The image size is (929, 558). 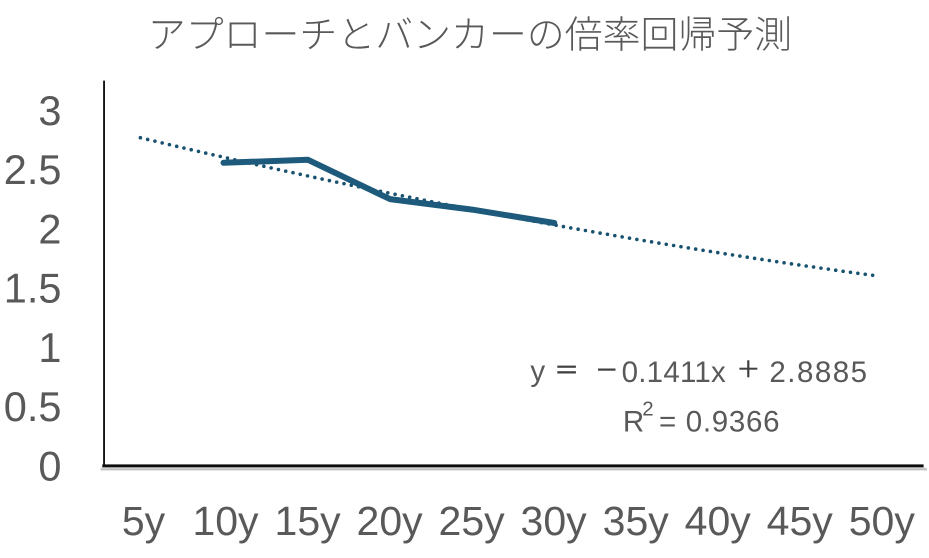 I want to click on svg-text: 0.1411x, so click(x=674, y=372).